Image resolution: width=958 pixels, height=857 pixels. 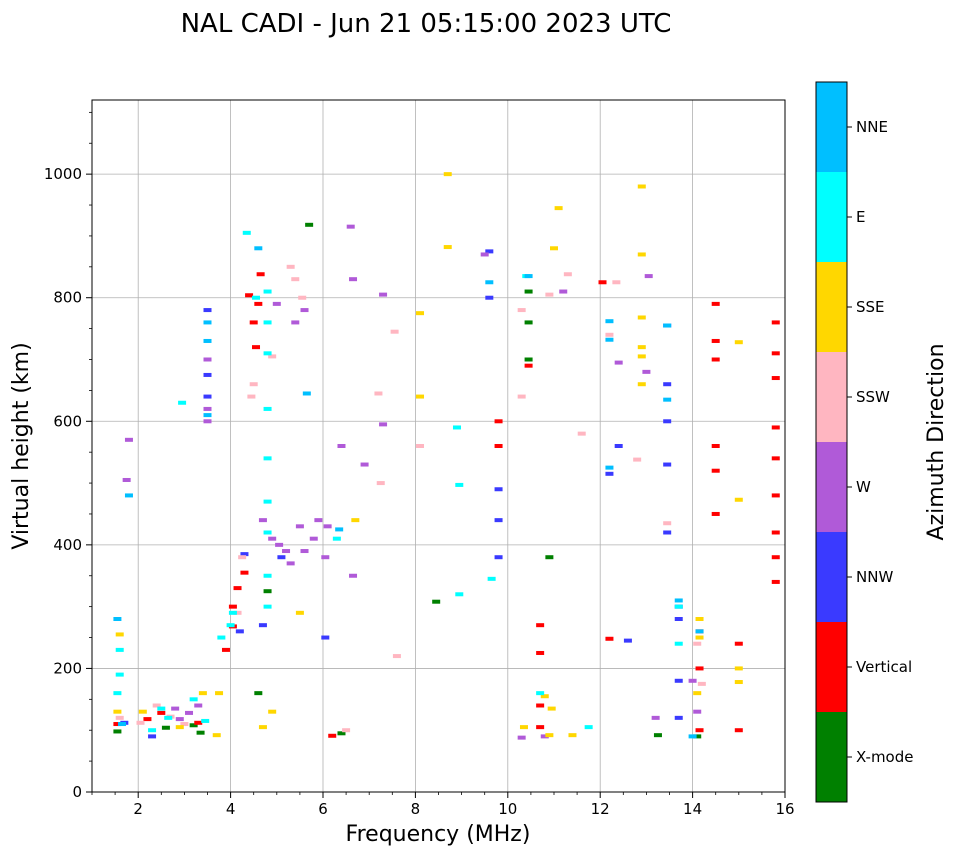 I want to click on colorbar-swatch-vertical, so click(x=831, y=667).